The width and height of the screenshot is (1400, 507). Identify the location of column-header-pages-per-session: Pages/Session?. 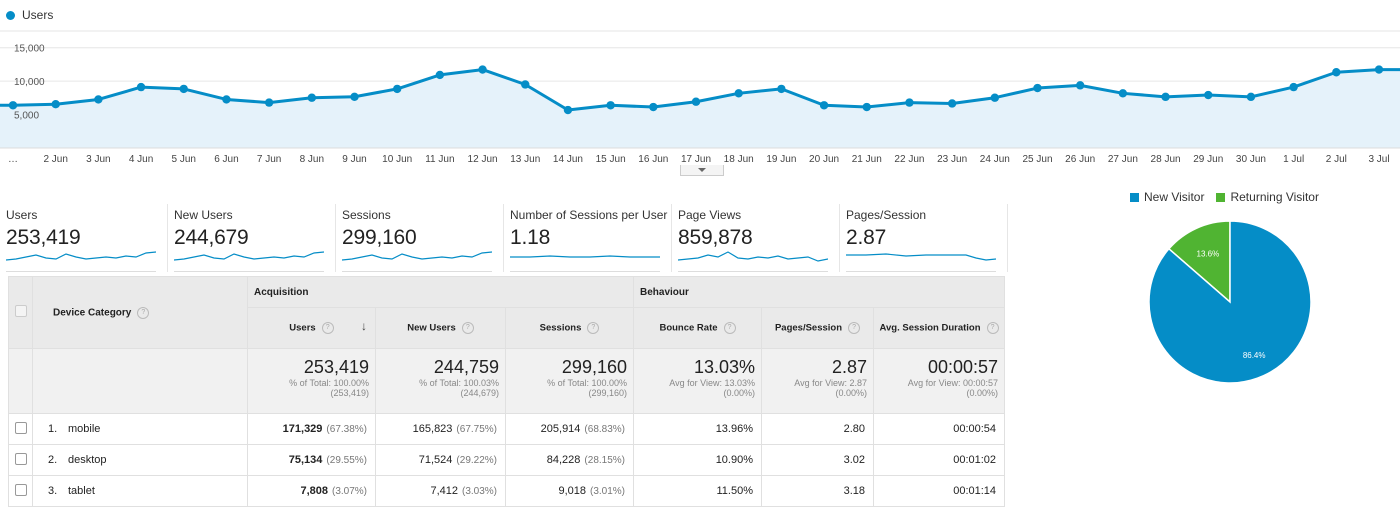
(817, 328).